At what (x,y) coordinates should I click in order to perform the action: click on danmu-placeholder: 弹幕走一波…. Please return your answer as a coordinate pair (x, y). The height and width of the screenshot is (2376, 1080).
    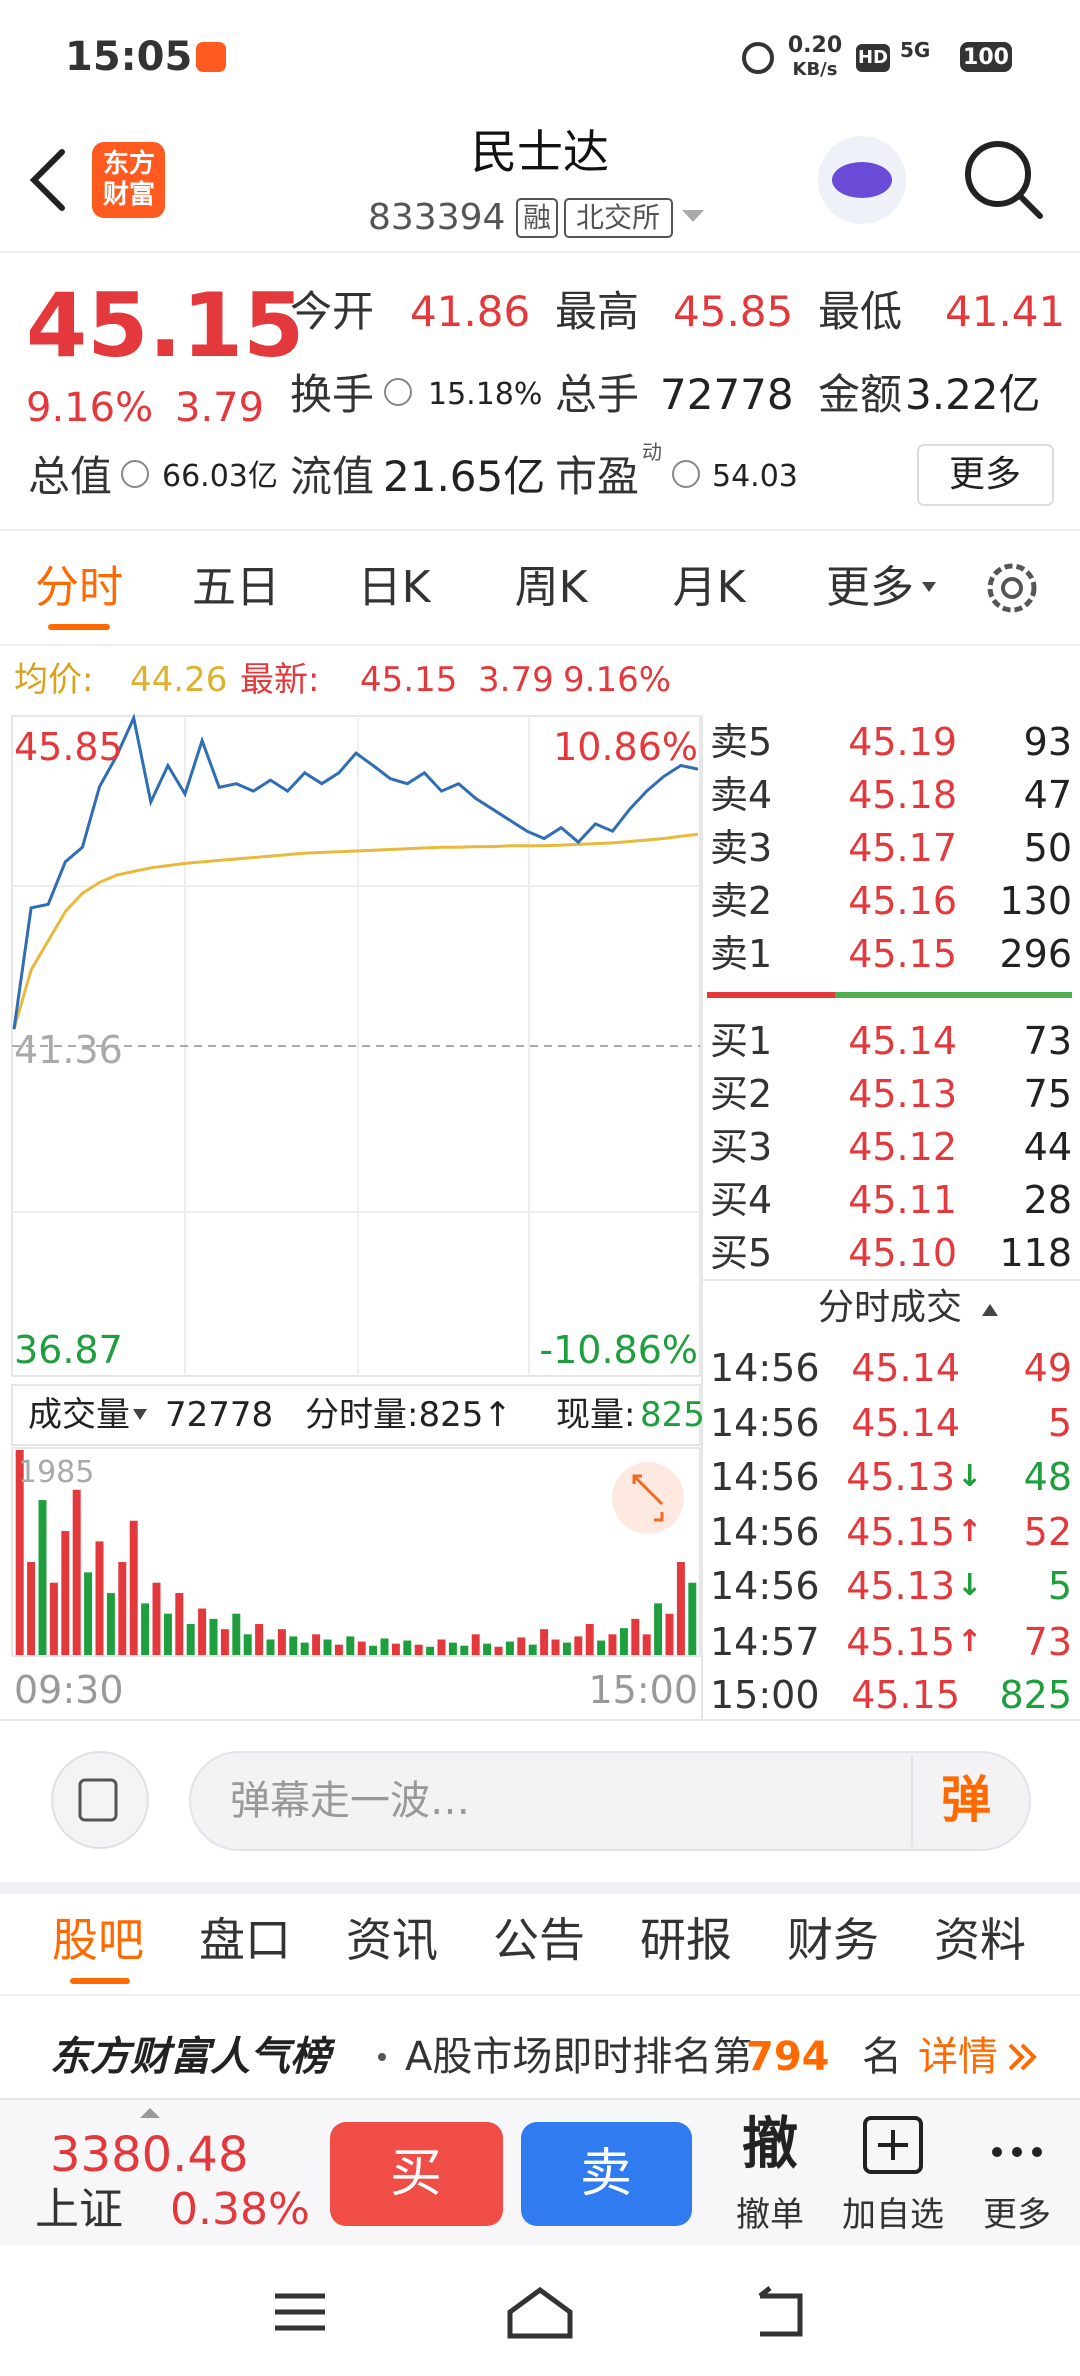
    Looking at the image, I should click on (350, 1801).